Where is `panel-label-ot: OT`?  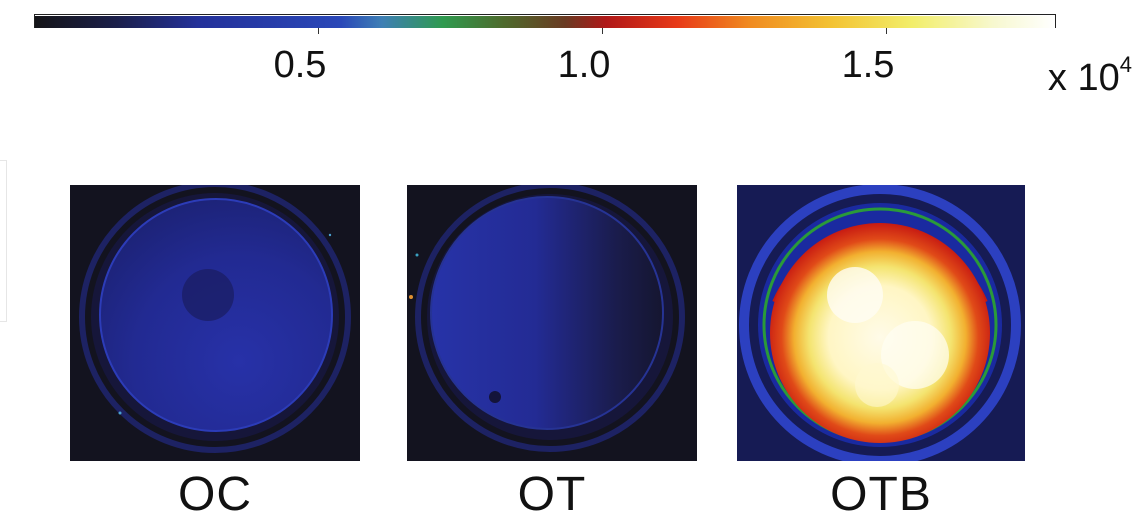 panel-label-ot: OT is located at coordinates (552, 494).